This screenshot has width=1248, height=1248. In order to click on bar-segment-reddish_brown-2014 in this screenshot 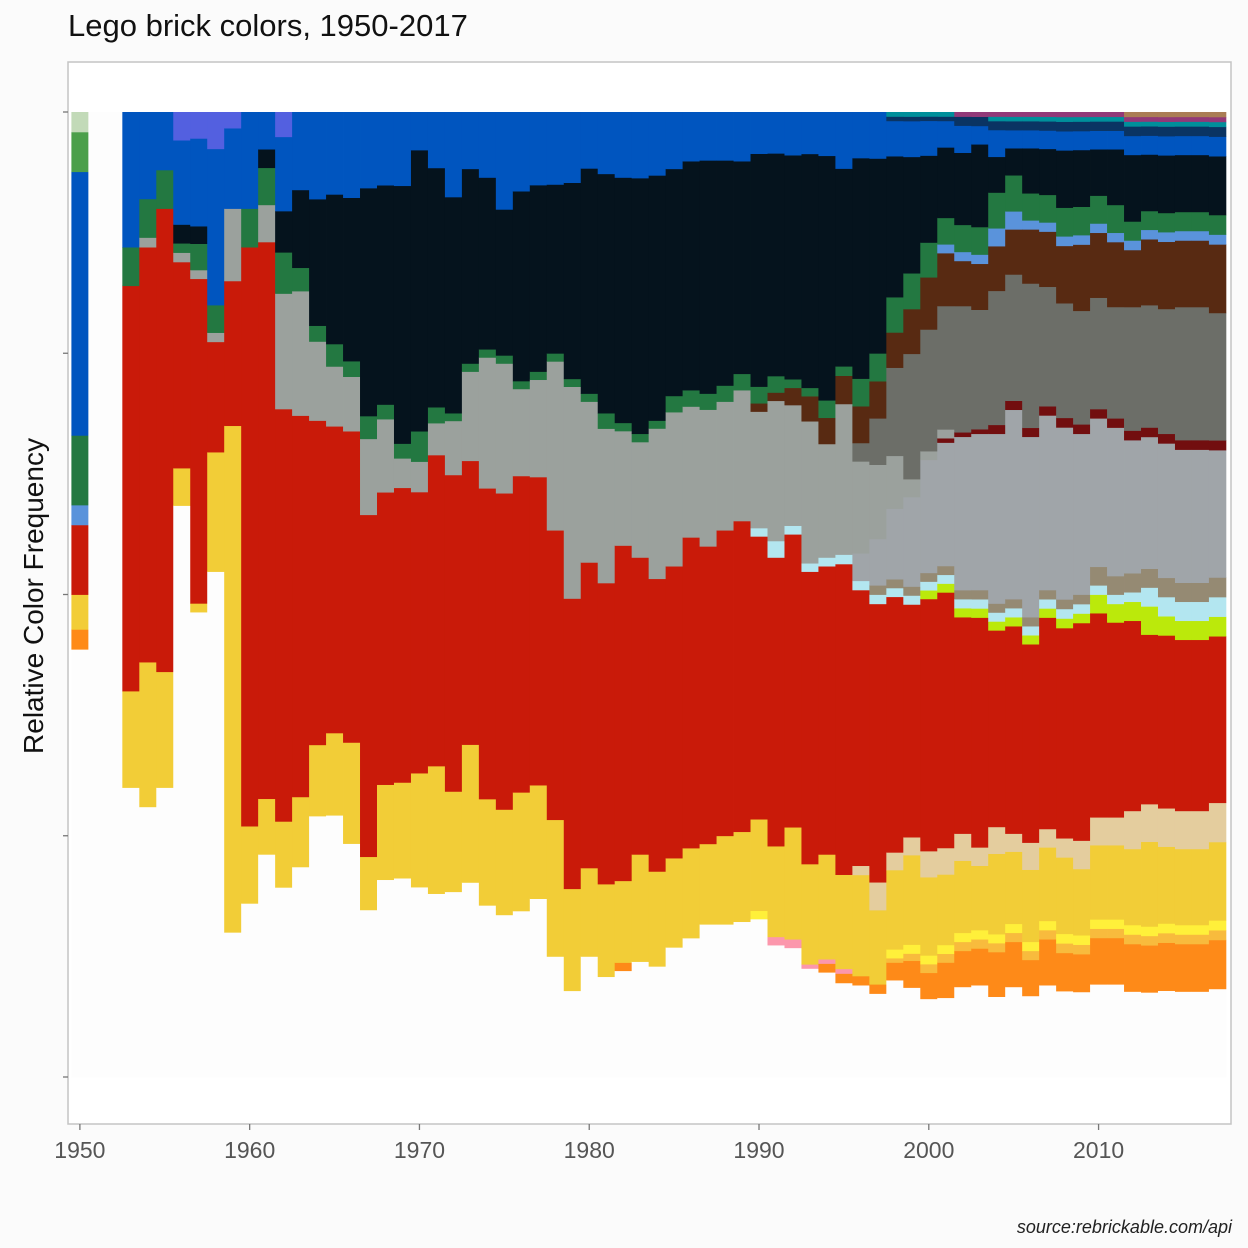, I will do `click(1166, 275)`.